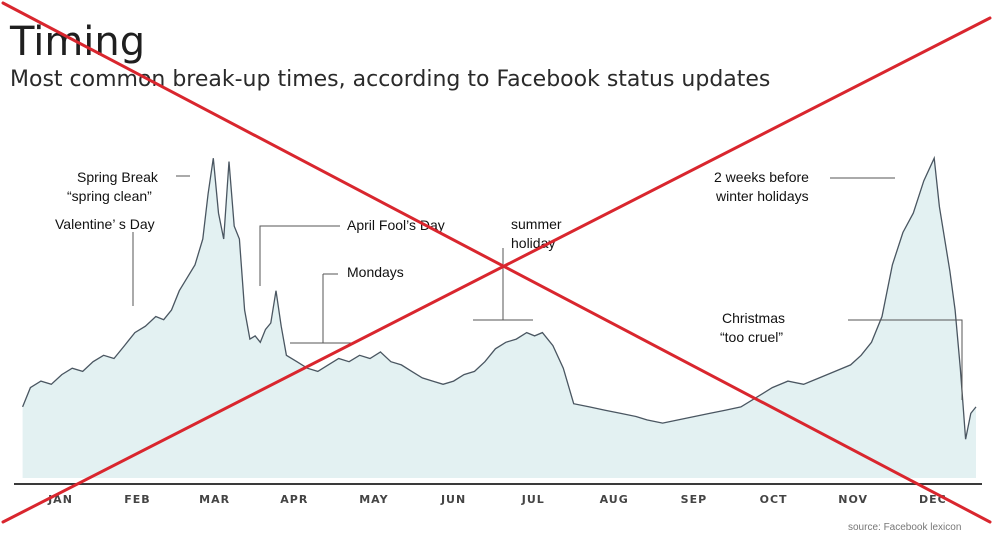  What do you see at coordinates (373, 499) in the screenshot?
I see `x-tick-may: MAY` at bounding box center [373, 499].